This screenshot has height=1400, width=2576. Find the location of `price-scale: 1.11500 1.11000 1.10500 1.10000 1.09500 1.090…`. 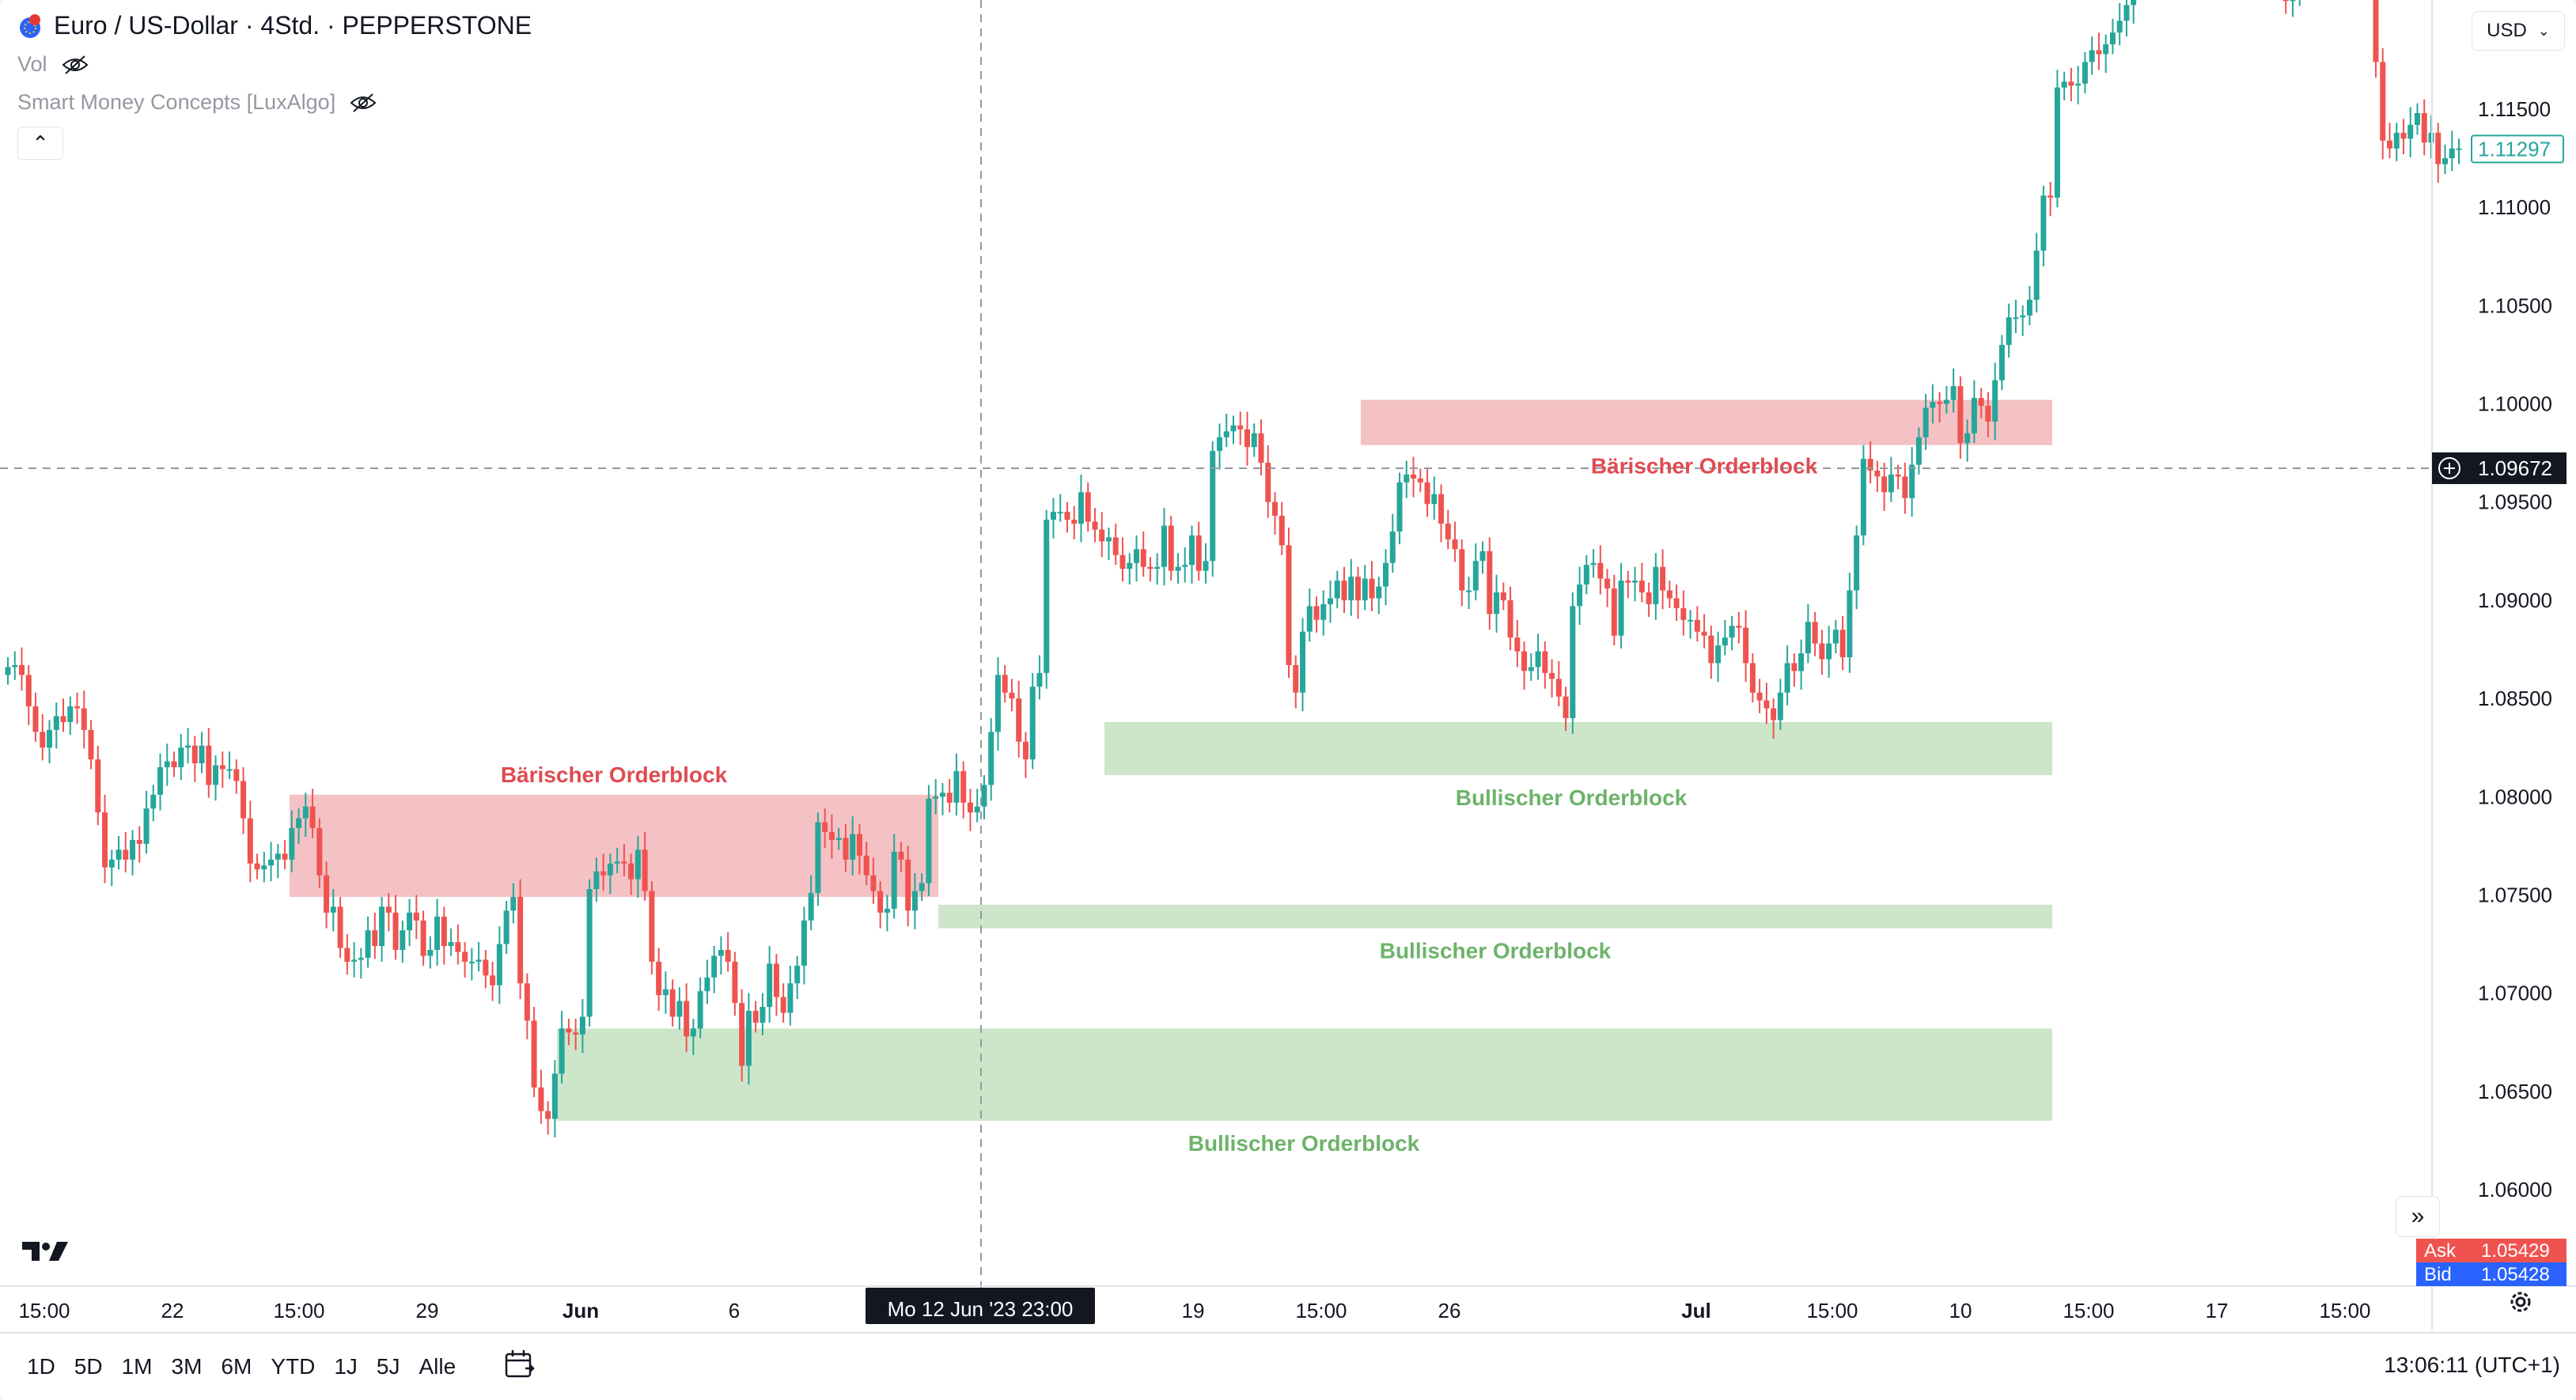

price-scale: 1.11500 1.11000 1.10500 1.10000 1.09500 1.090… is located at coordinates (2491, 665).